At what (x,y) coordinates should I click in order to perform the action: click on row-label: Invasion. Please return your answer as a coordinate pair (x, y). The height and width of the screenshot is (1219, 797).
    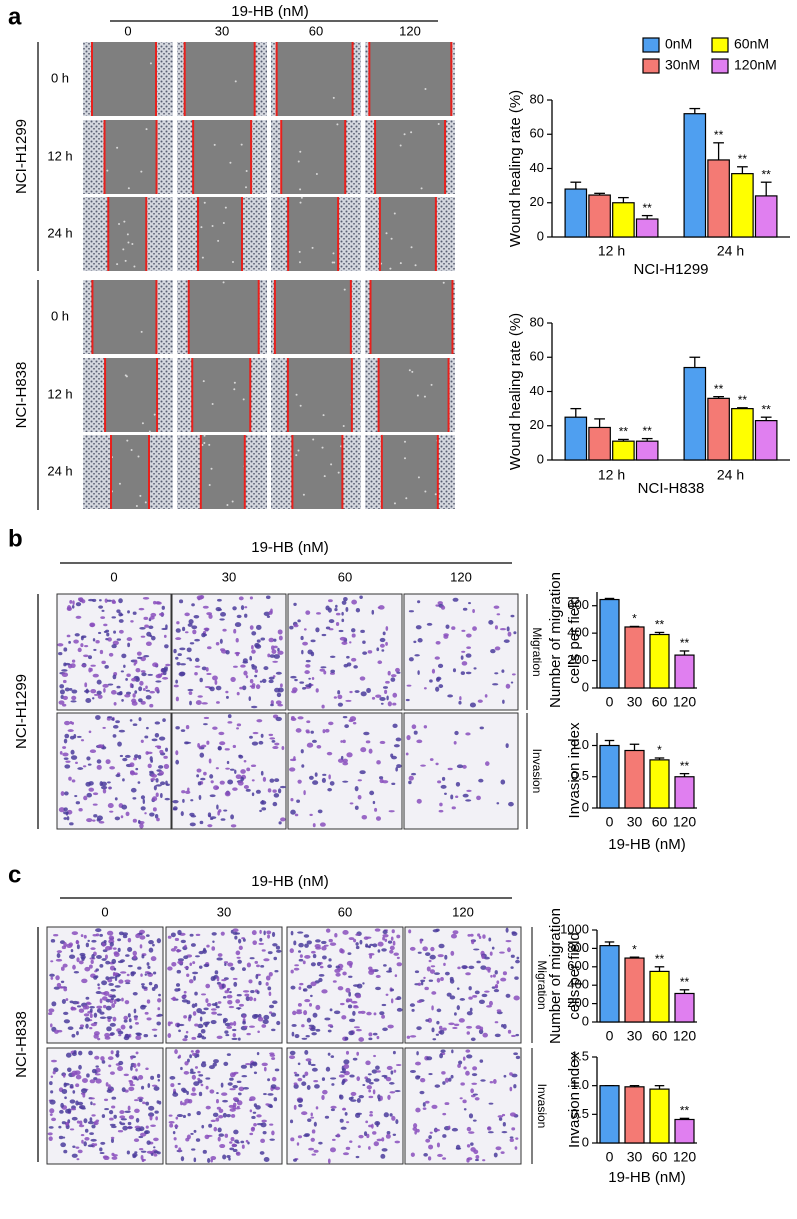
    Looking at the image, I should click on (537, 771).